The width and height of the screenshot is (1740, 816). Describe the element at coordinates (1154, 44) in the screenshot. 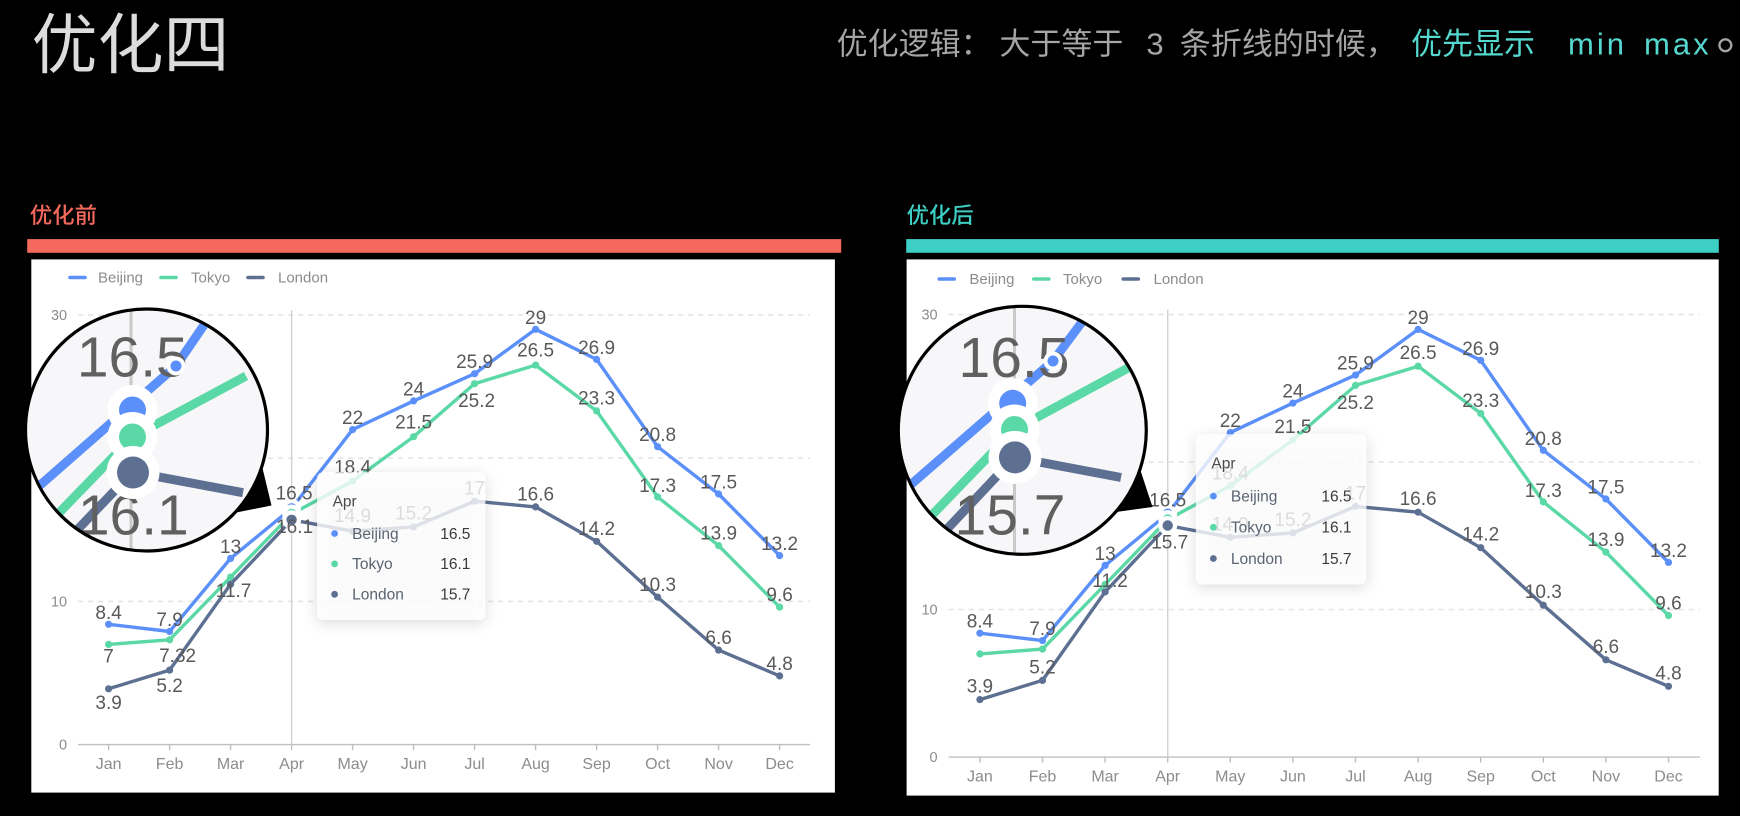

I see `svg-text: 3` at that location.